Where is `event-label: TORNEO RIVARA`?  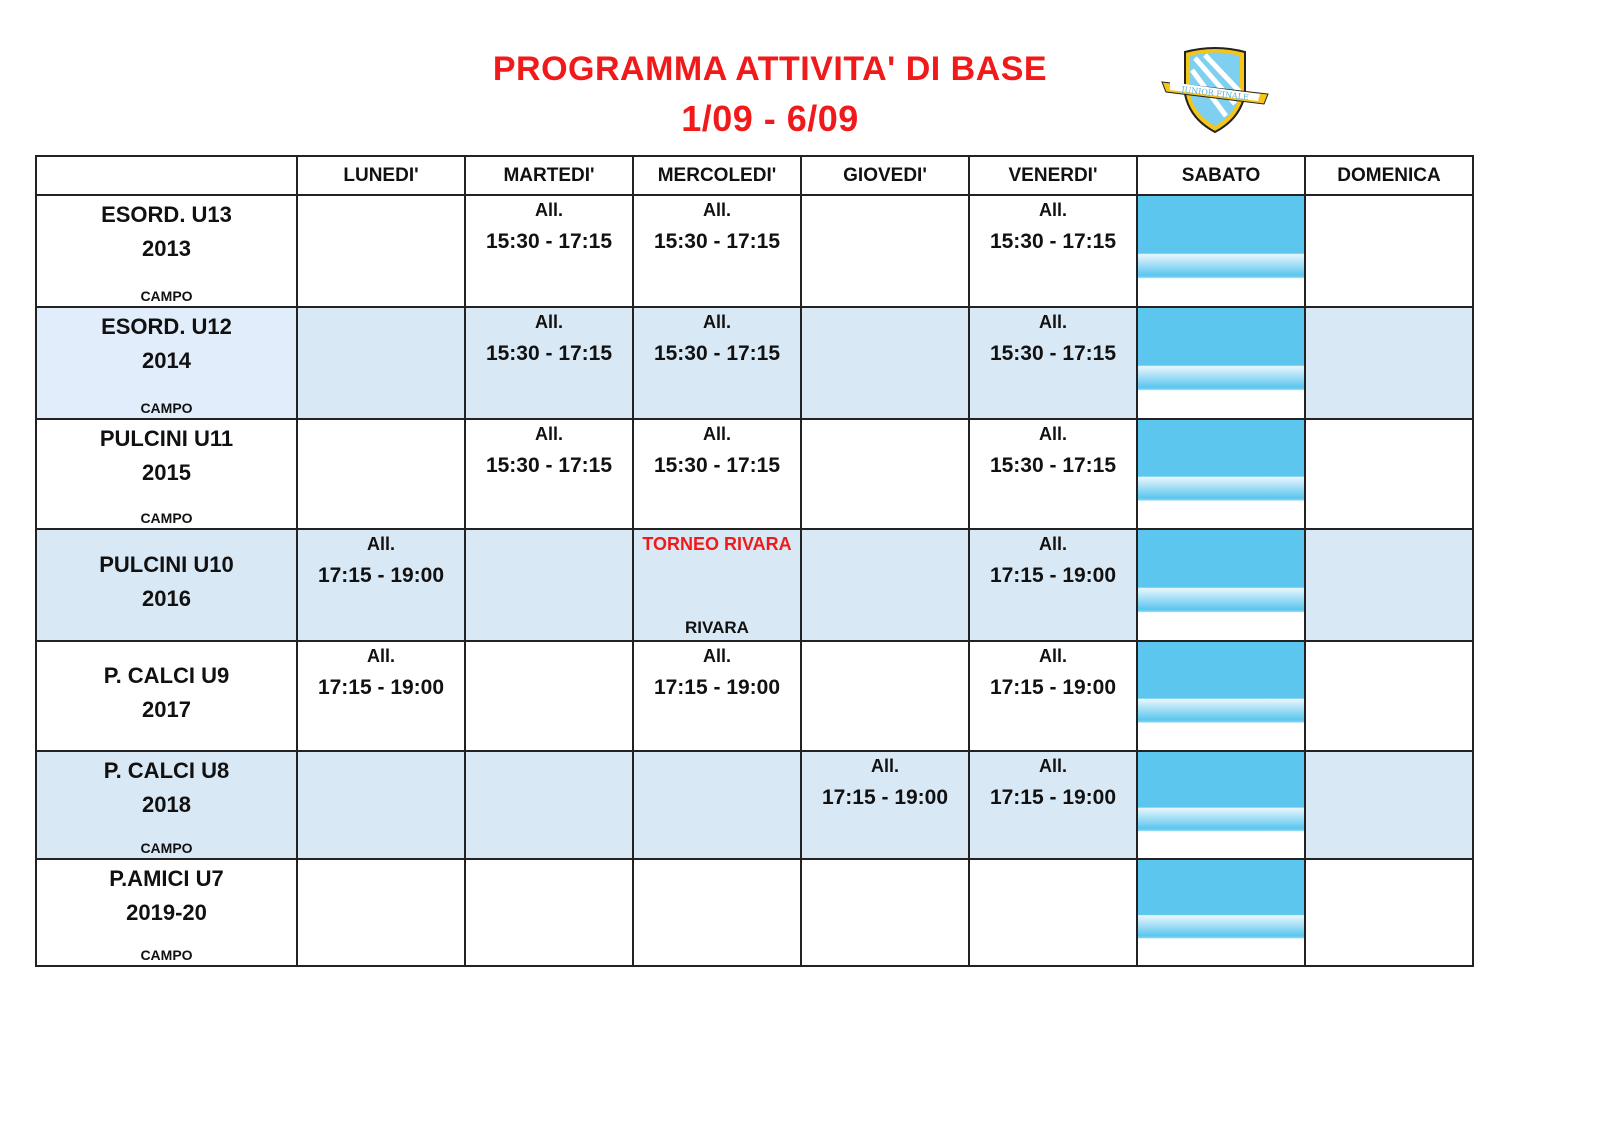
event-label: TORNEO RIVARA is located at coordinates (717, 544).